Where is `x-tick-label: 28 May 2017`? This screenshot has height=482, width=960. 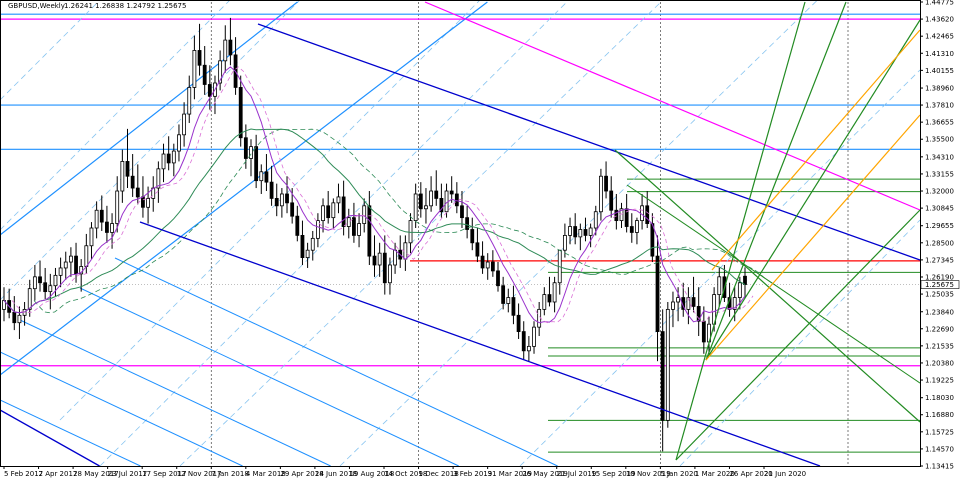 x-tick-label: 28 May 2017 is located at coordinates (96, 474).